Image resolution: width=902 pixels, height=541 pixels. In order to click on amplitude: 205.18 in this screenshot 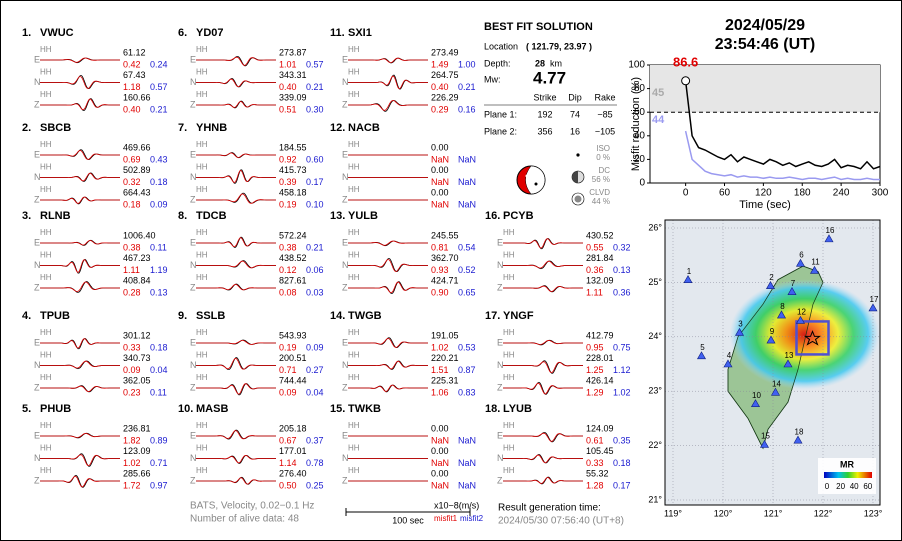, I will do `click(293, 428)`.